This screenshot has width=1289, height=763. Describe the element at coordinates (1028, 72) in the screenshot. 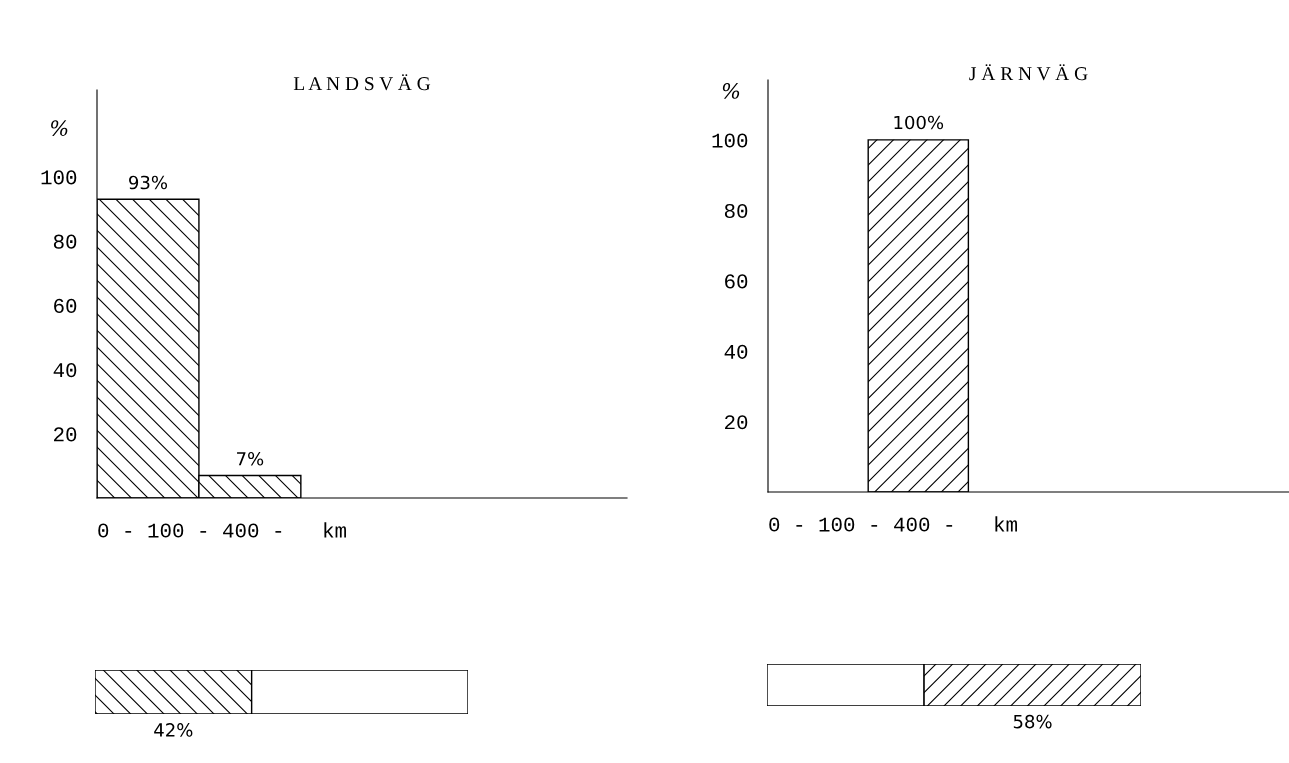

I see `chart-title: J Ä R N V Ä G` at that location.